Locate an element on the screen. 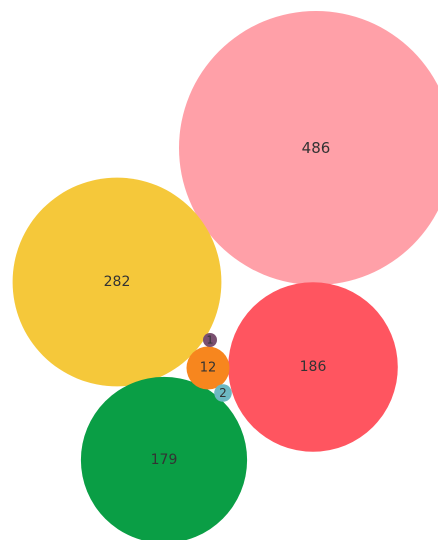 The width and height of the screenshot is (438, 540). bubble-label-282: 282 is located at coordinates (117, 282).